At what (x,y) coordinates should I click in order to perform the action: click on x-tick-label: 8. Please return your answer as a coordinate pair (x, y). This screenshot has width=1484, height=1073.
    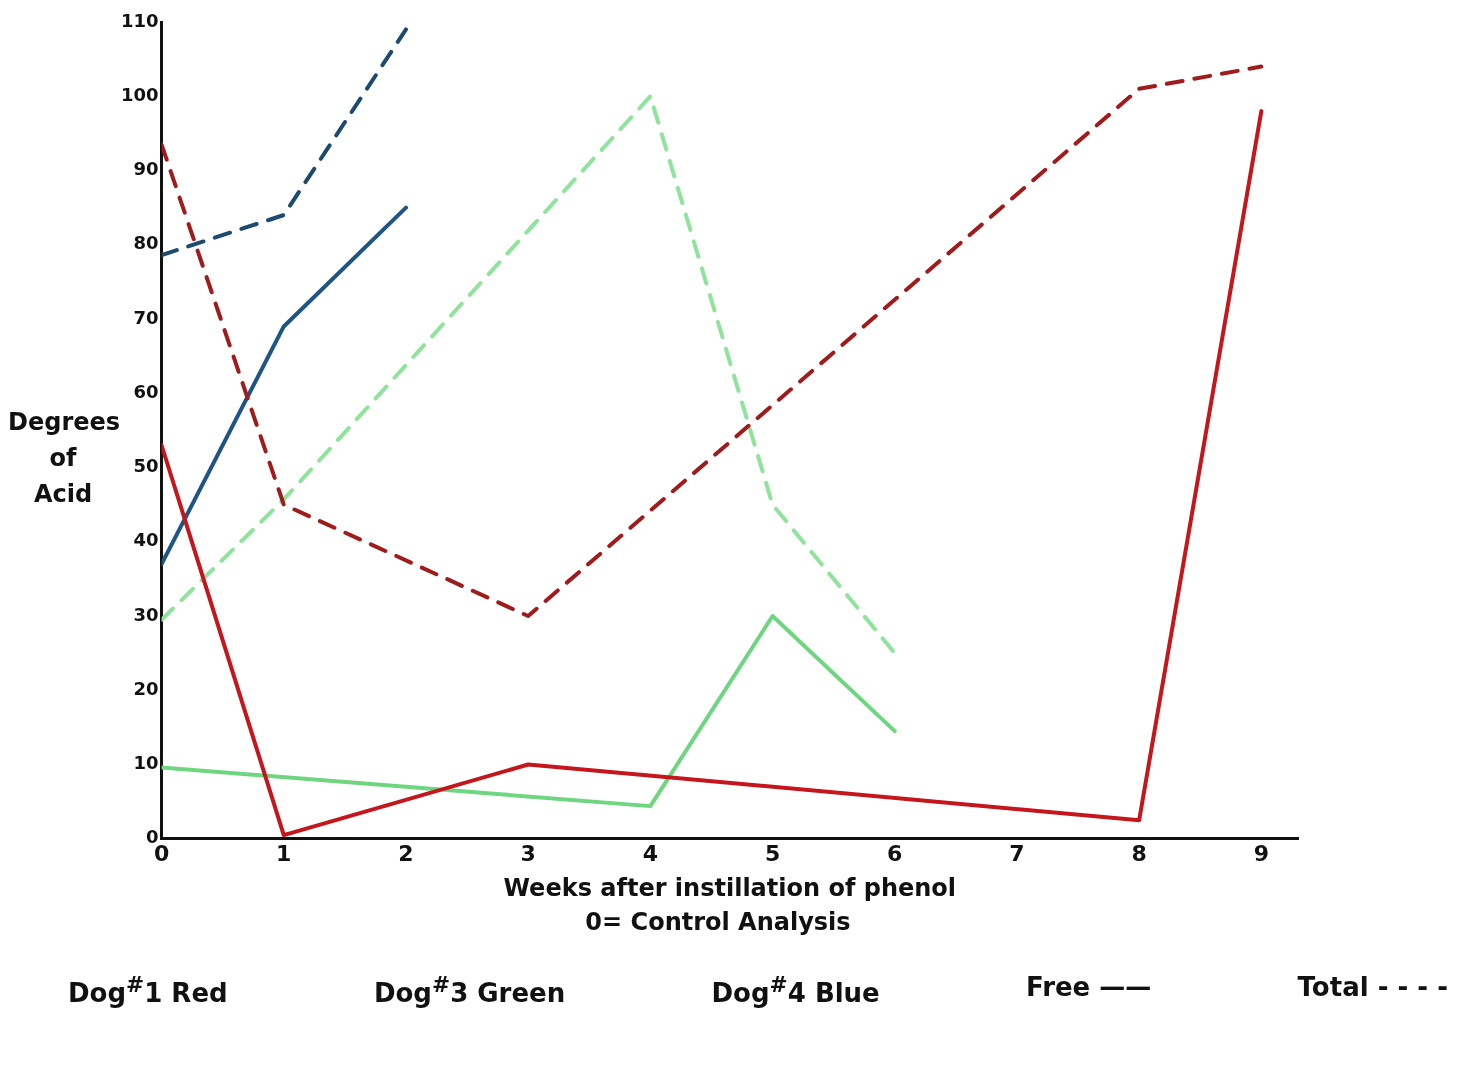
    Looking at the image, I should click on (1139, 853).